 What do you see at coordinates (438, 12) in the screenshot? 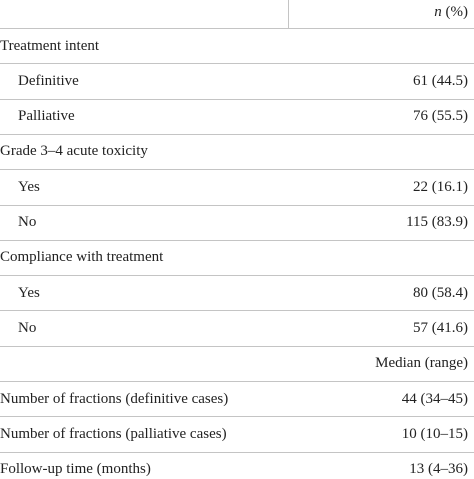
I see `header-n: n` at bounding box center [438, 12].